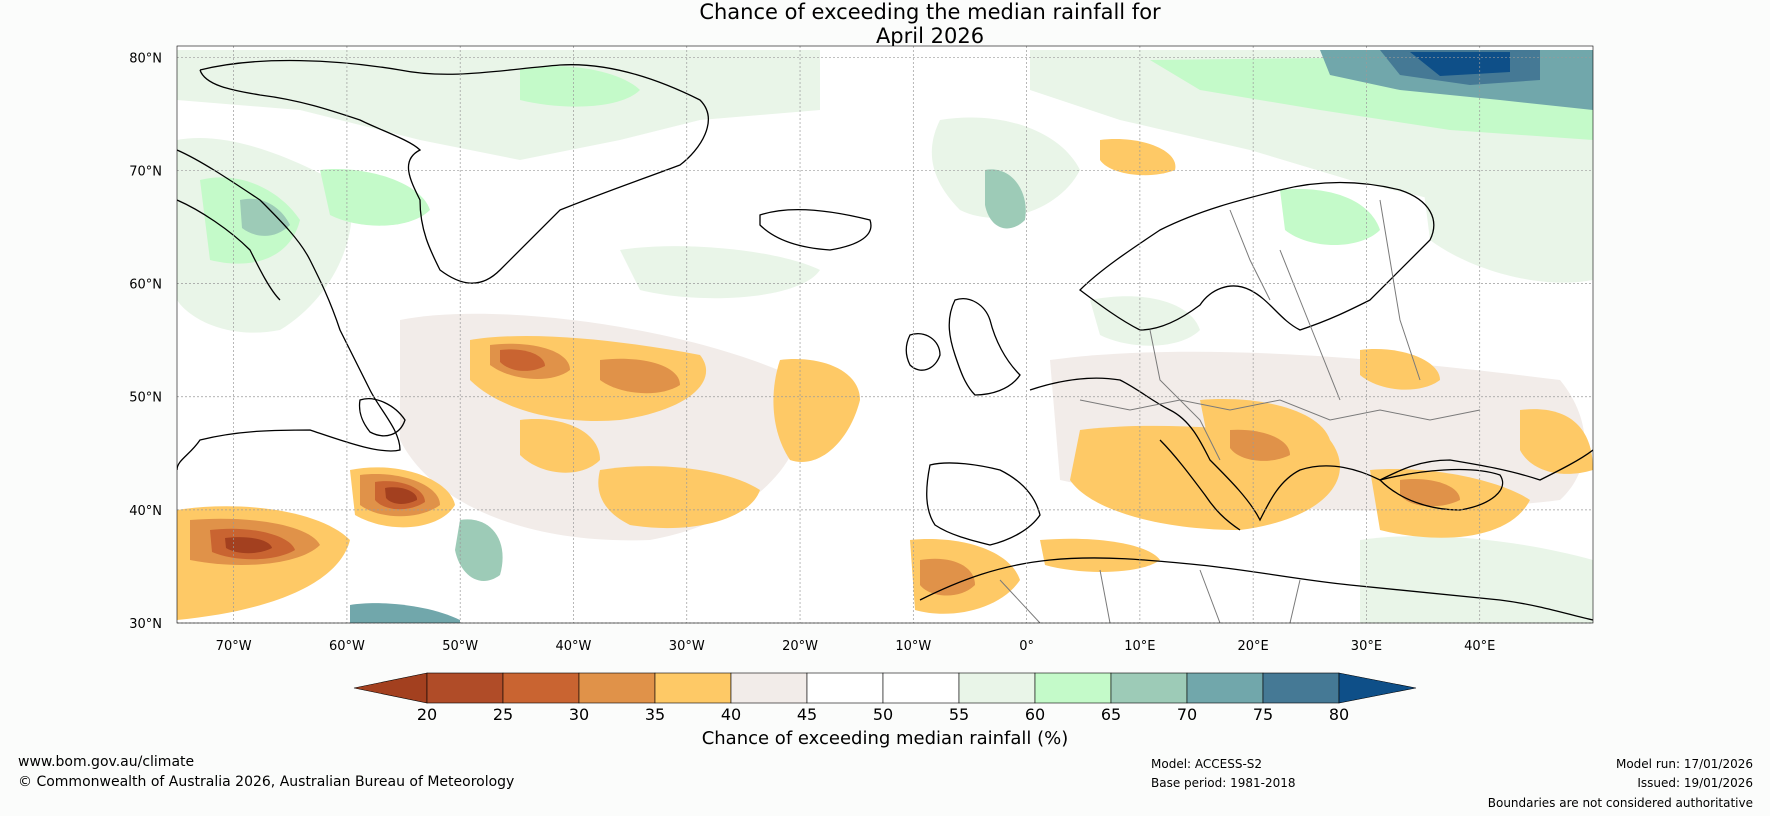 The height and width of the screenshot is (816, 1770). I want to click on coast-ireland, so click(923, 352).